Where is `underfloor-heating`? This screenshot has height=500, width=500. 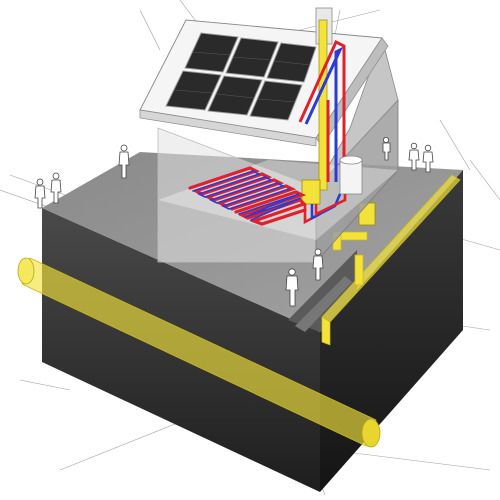 underfloor-heating is located at coordinates (247, 196).